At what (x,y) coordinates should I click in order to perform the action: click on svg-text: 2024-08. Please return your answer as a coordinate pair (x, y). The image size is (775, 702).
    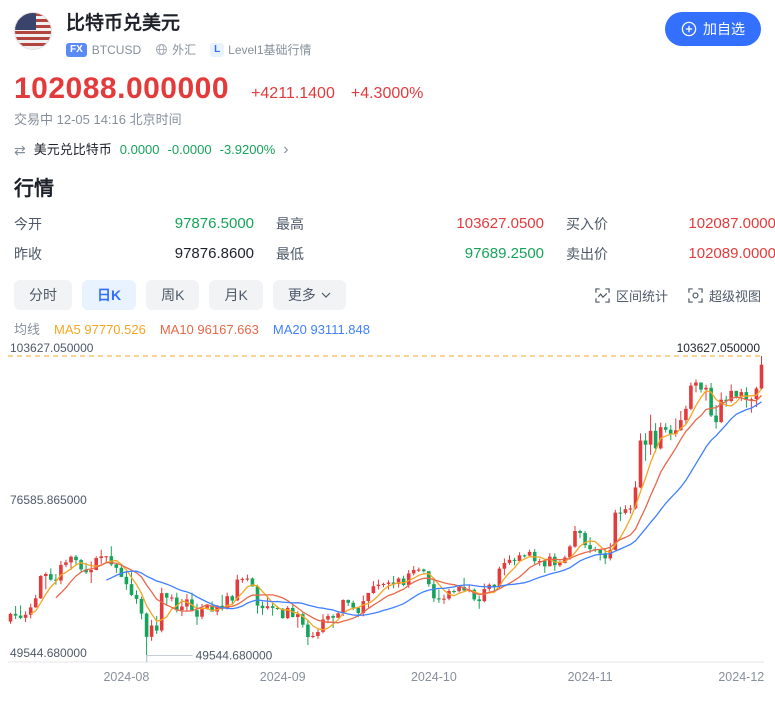
    Looking at the image, I should click on (126, 677).